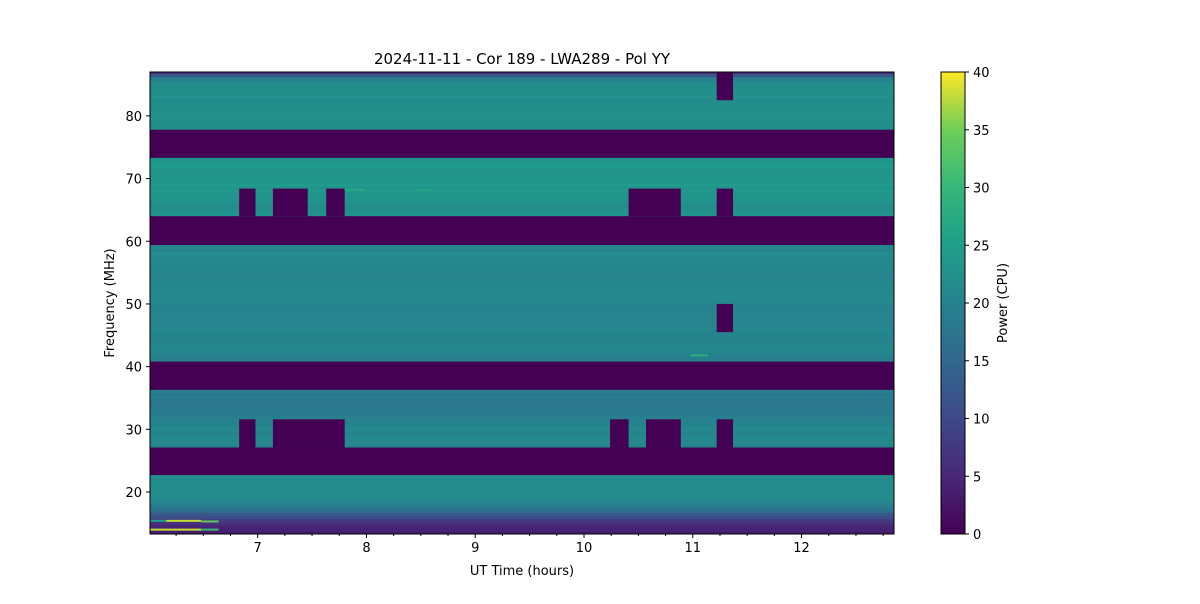  I want to click on x-tick-label: 7, so click(258, 548).